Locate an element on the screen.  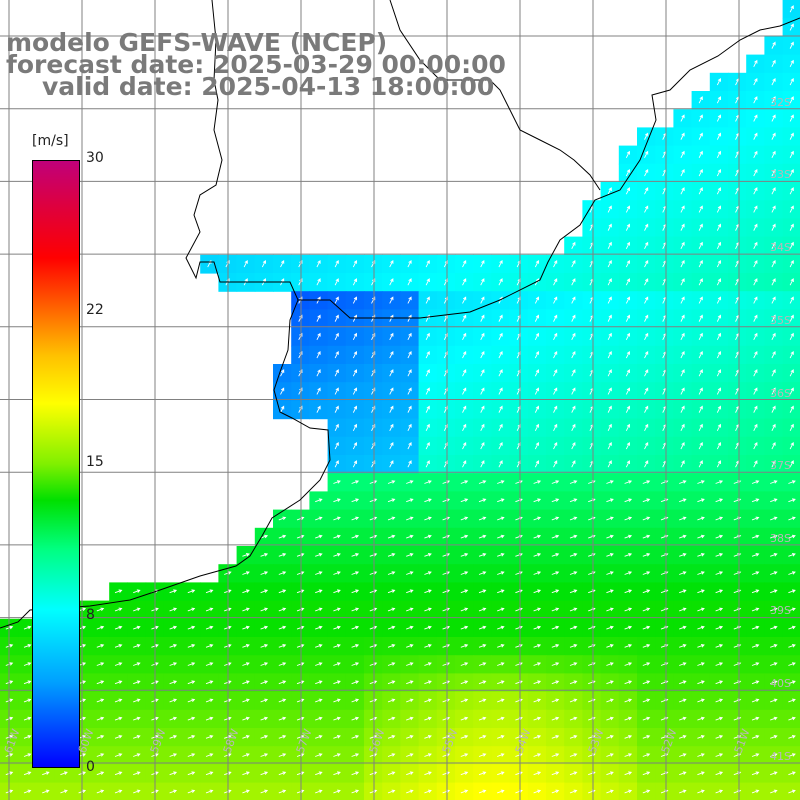
colorbar-tick-0: 0 is located at coordinates (90, 767).